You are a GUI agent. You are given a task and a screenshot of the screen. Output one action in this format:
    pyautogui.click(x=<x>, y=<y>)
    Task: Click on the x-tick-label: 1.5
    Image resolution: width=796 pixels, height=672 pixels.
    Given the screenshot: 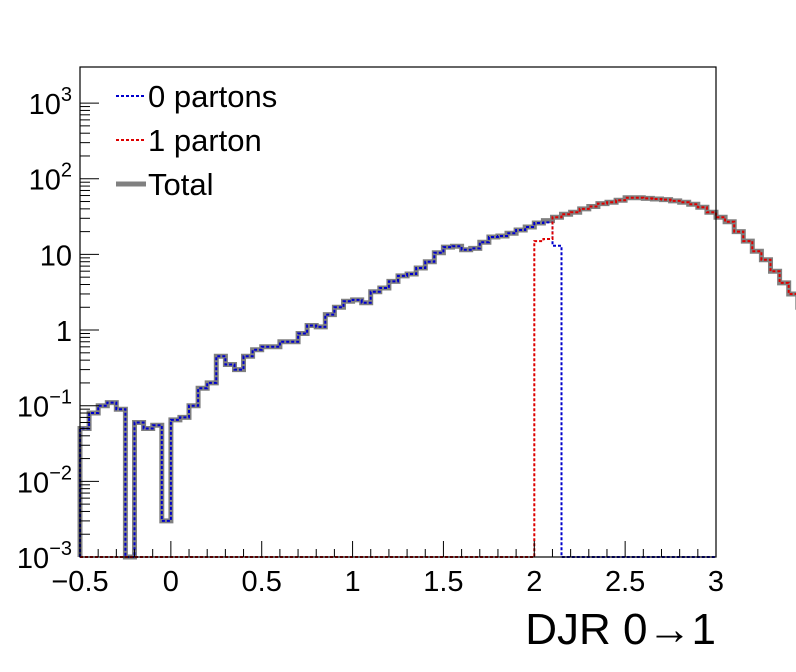 What is the action you would take?
    pyautogui.click(x=443, y=582)
    